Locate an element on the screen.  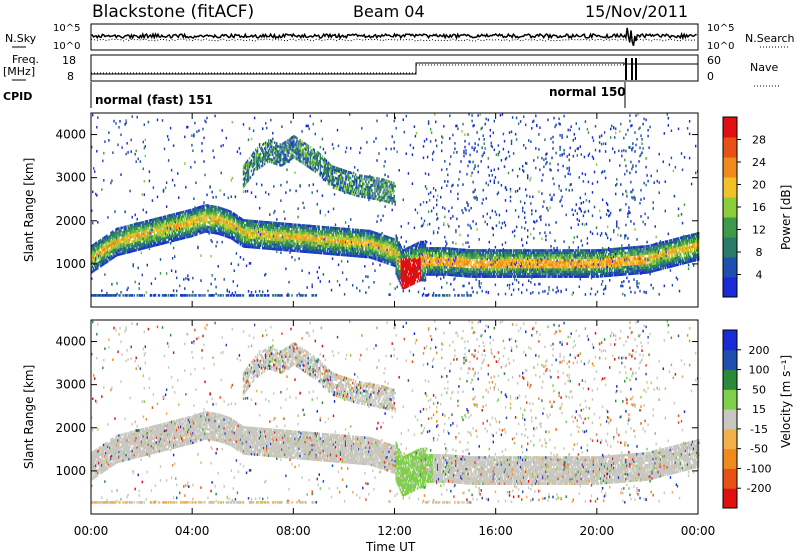
nsearch-label: N.Search is located at coordinates (770, 38).